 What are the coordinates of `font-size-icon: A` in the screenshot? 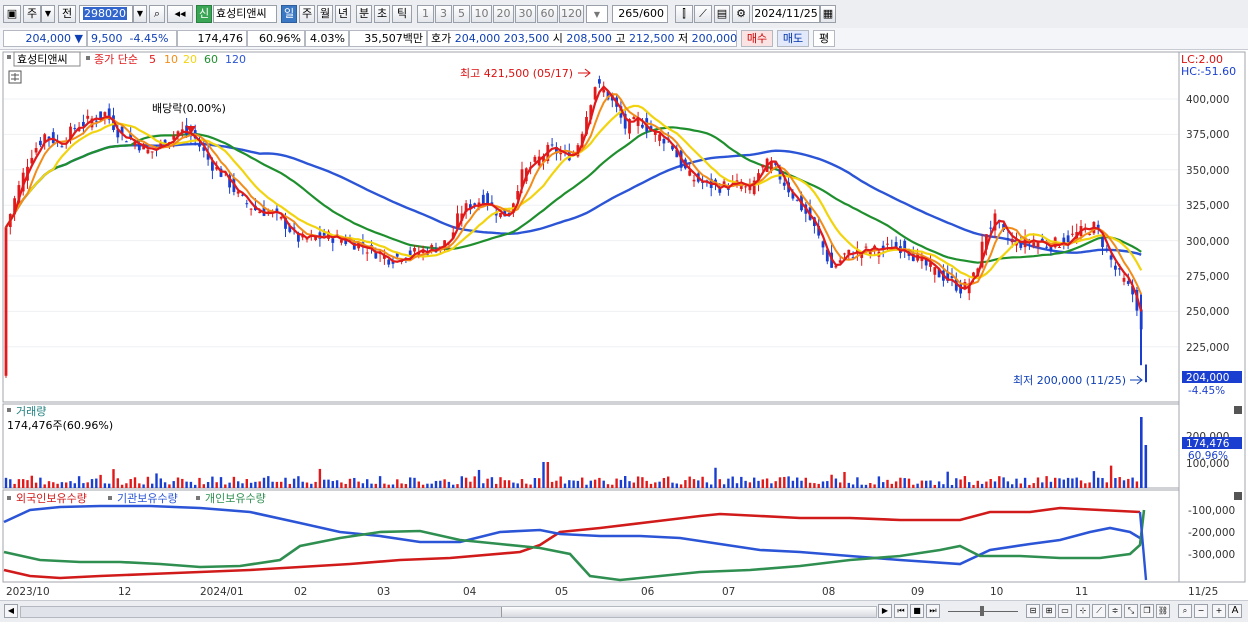 It's located at (1235, 611).